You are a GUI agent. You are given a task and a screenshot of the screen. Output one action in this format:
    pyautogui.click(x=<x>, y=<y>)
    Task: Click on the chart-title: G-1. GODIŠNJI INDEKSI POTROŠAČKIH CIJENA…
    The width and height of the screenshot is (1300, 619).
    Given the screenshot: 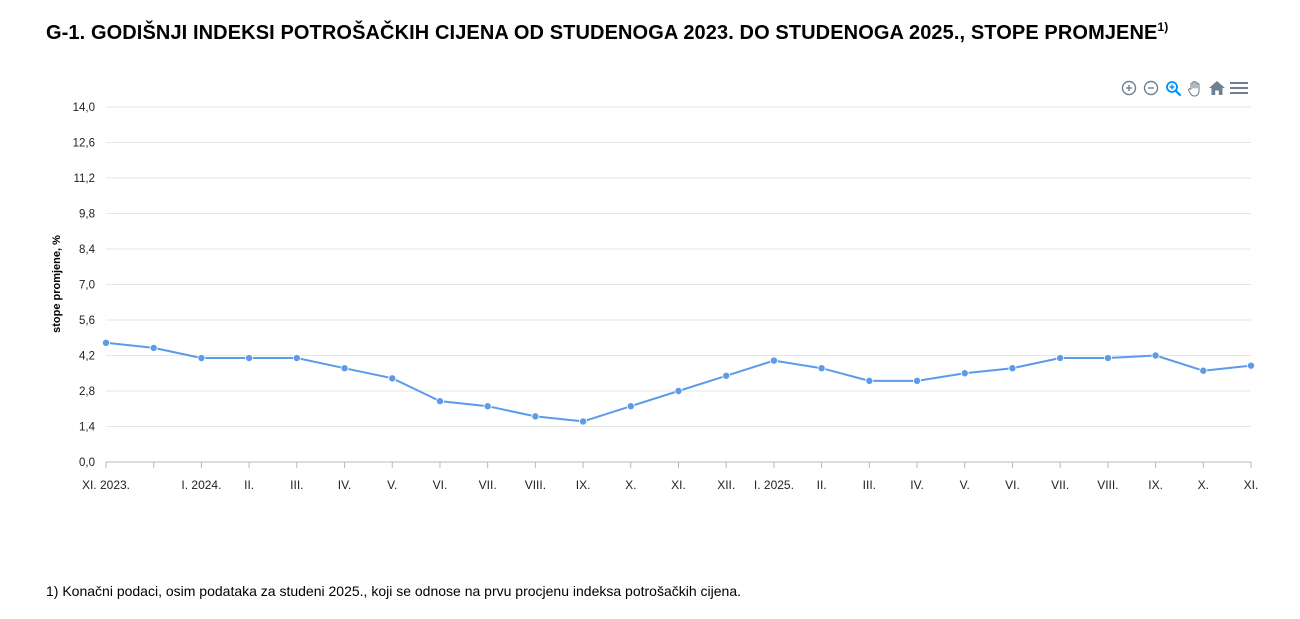 What is the action you would take?
    pyautogui.click(x=607, y=32)
    